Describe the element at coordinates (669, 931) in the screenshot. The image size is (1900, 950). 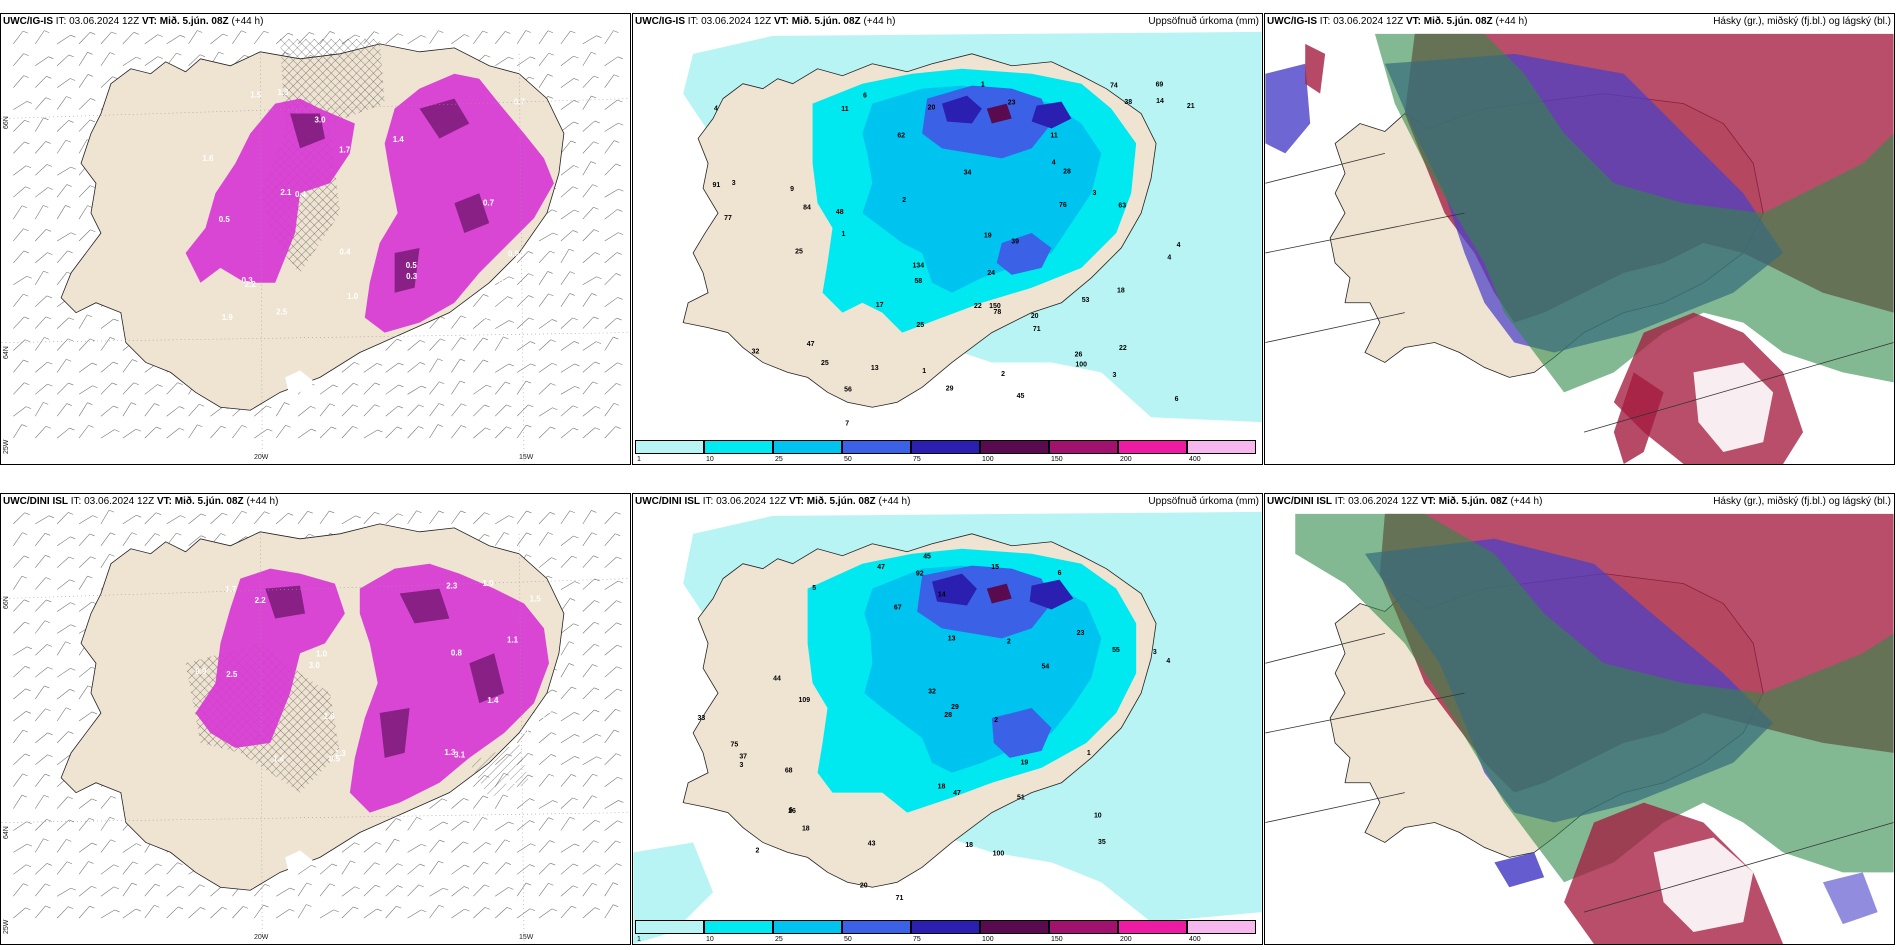
I see `legend-bin: 1` at that location.